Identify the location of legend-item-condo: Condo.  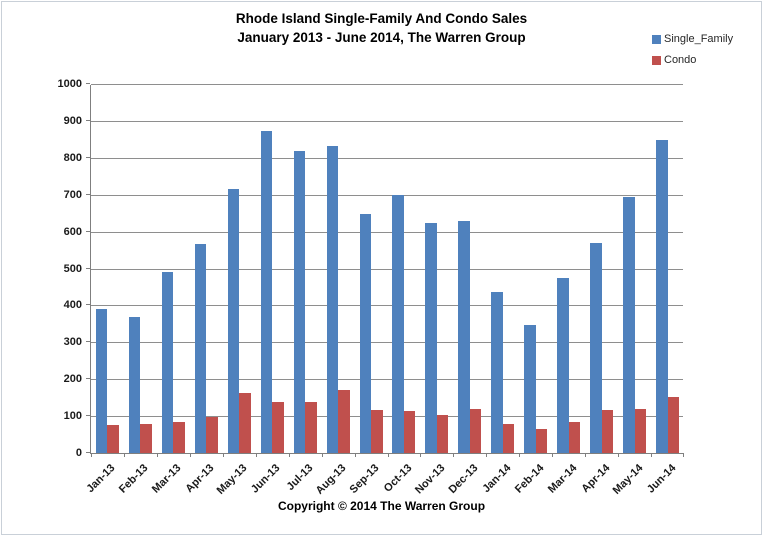
(692, 60).